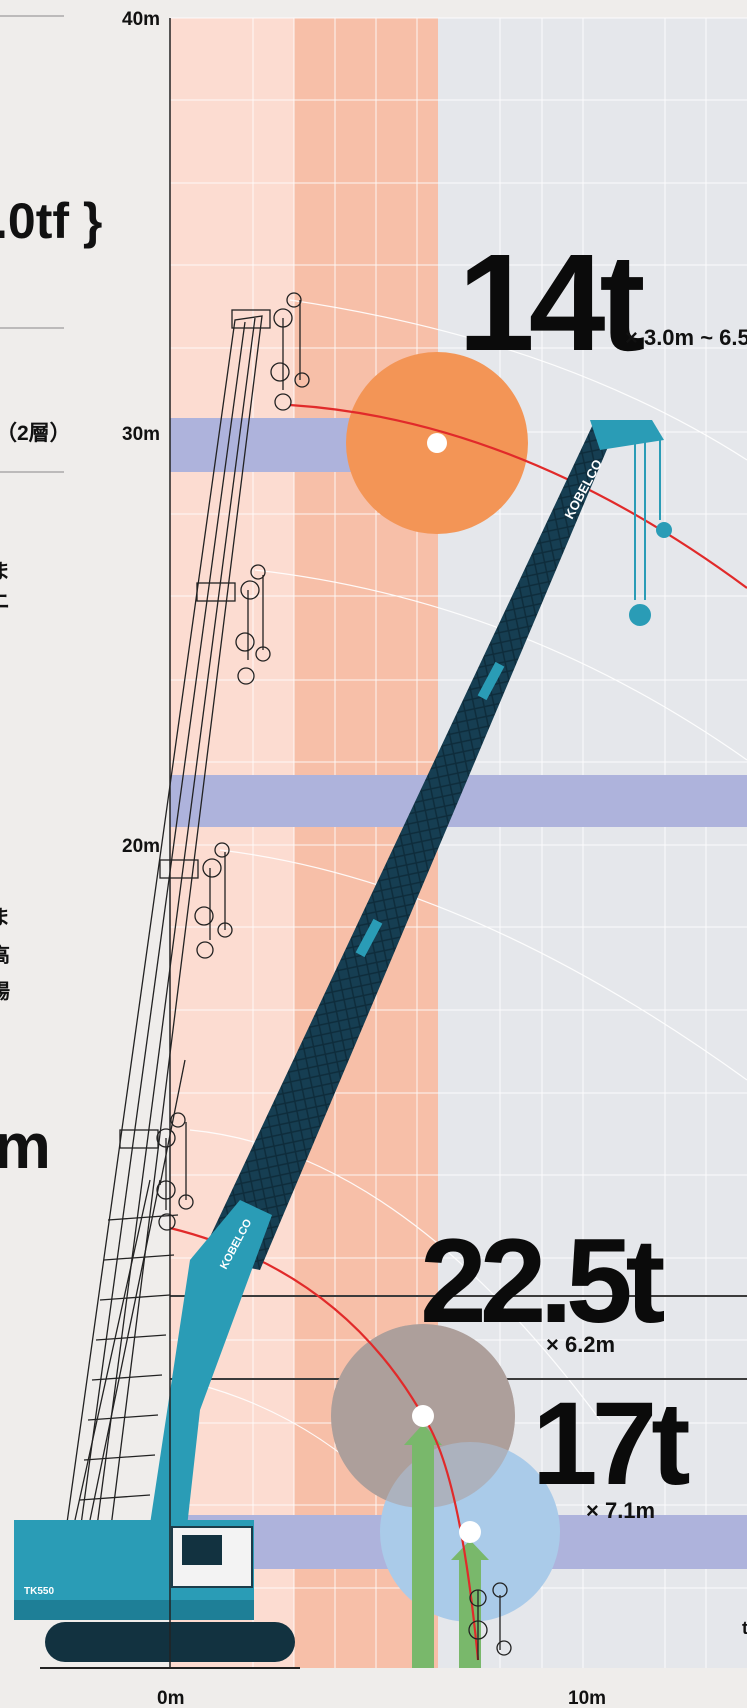 The height and width of the screenshot is (1708, 747). Describe the element at coordinates (470, 1532) in the screenshot. I see `load-point-17t` at that location.